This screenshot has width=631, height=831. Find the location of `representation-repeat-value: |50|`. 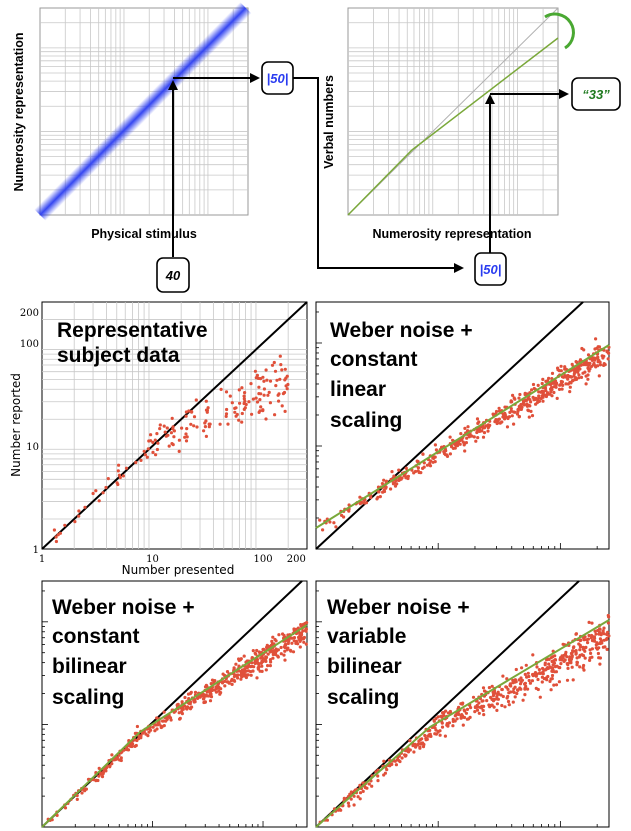

representation-repeat-value: |50| is located at coordinates (491, 269).